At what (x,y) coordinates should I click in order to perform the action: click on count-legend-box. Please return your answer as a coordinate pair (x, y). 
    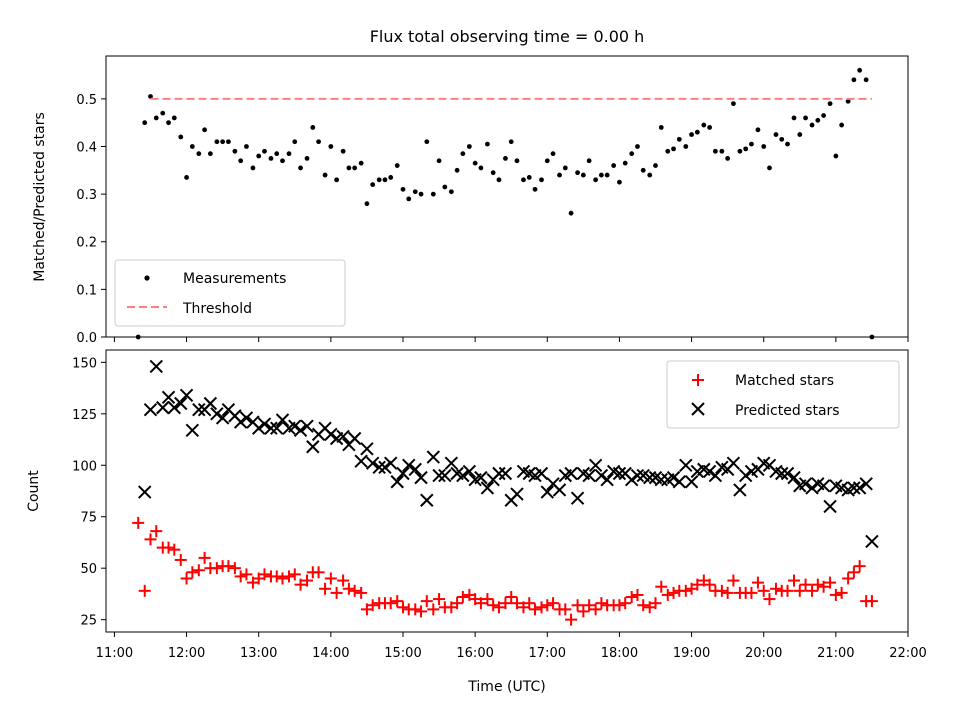
    Looking at the image, I should click on (783, 394).